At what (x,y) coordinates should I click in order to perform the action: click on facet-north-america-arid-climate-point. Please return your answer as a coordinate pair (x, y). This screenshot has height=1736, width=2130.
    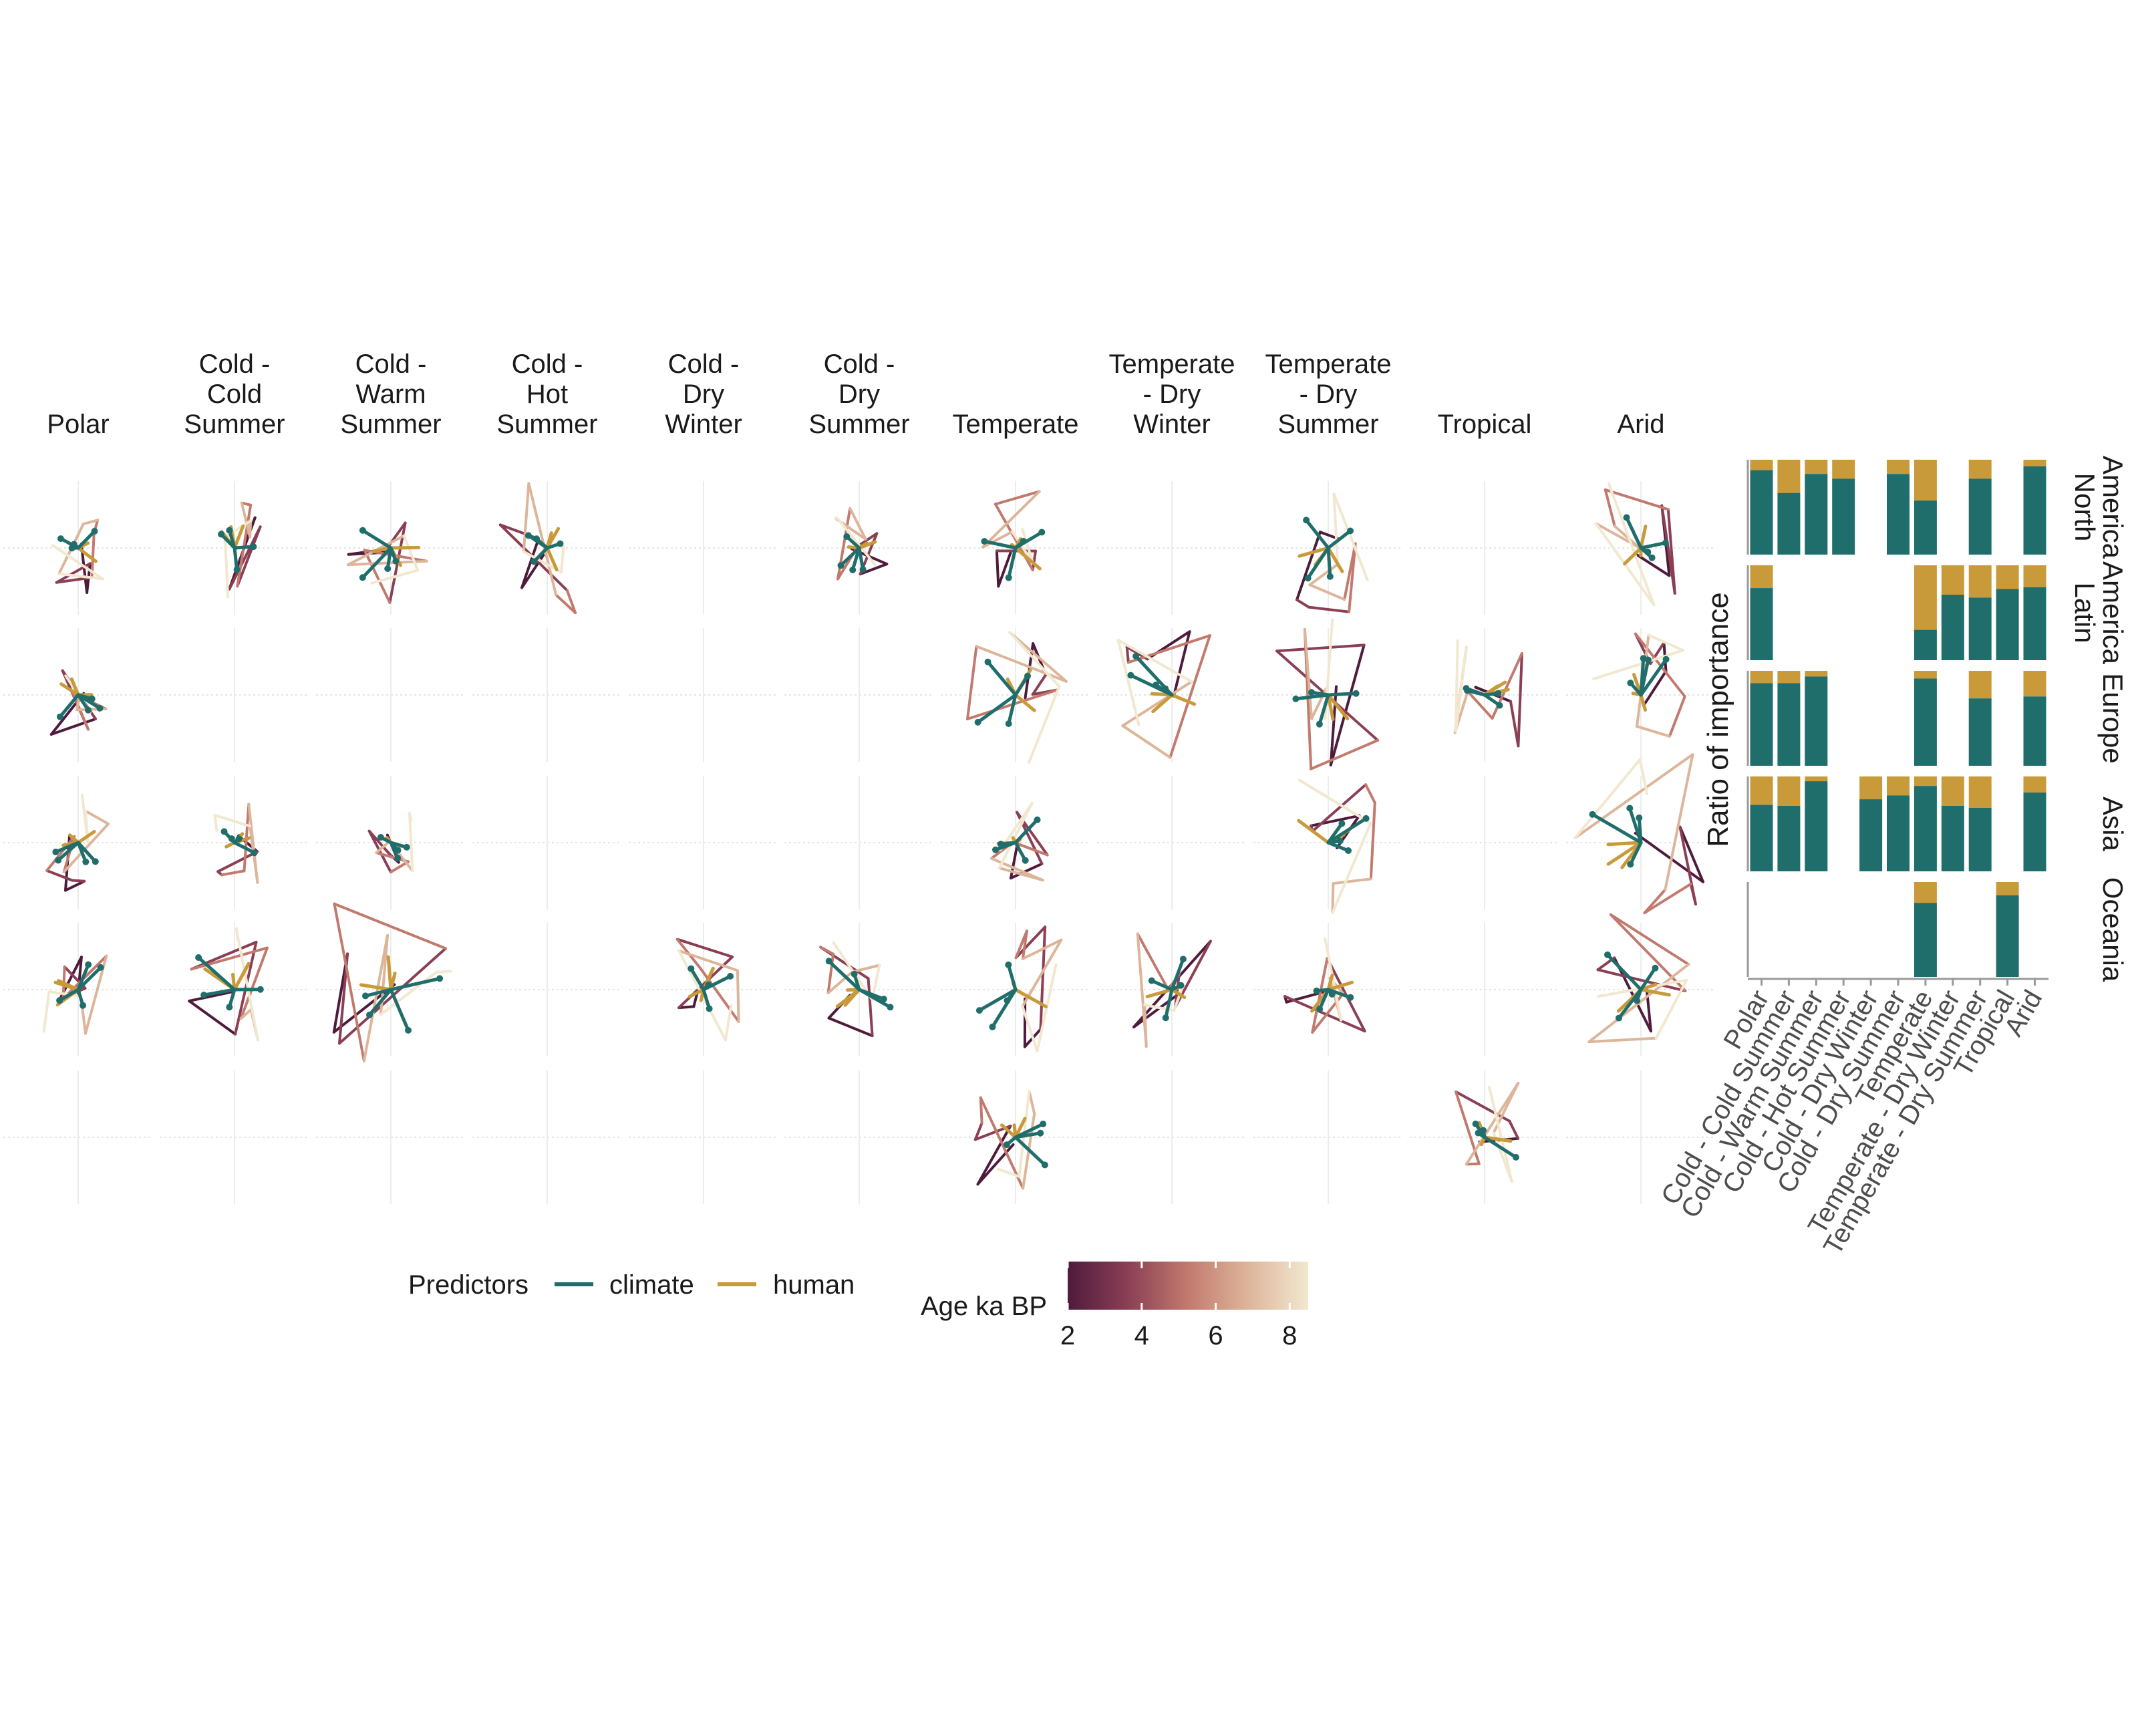
    Looking at the image, I should click on (1652, 557).